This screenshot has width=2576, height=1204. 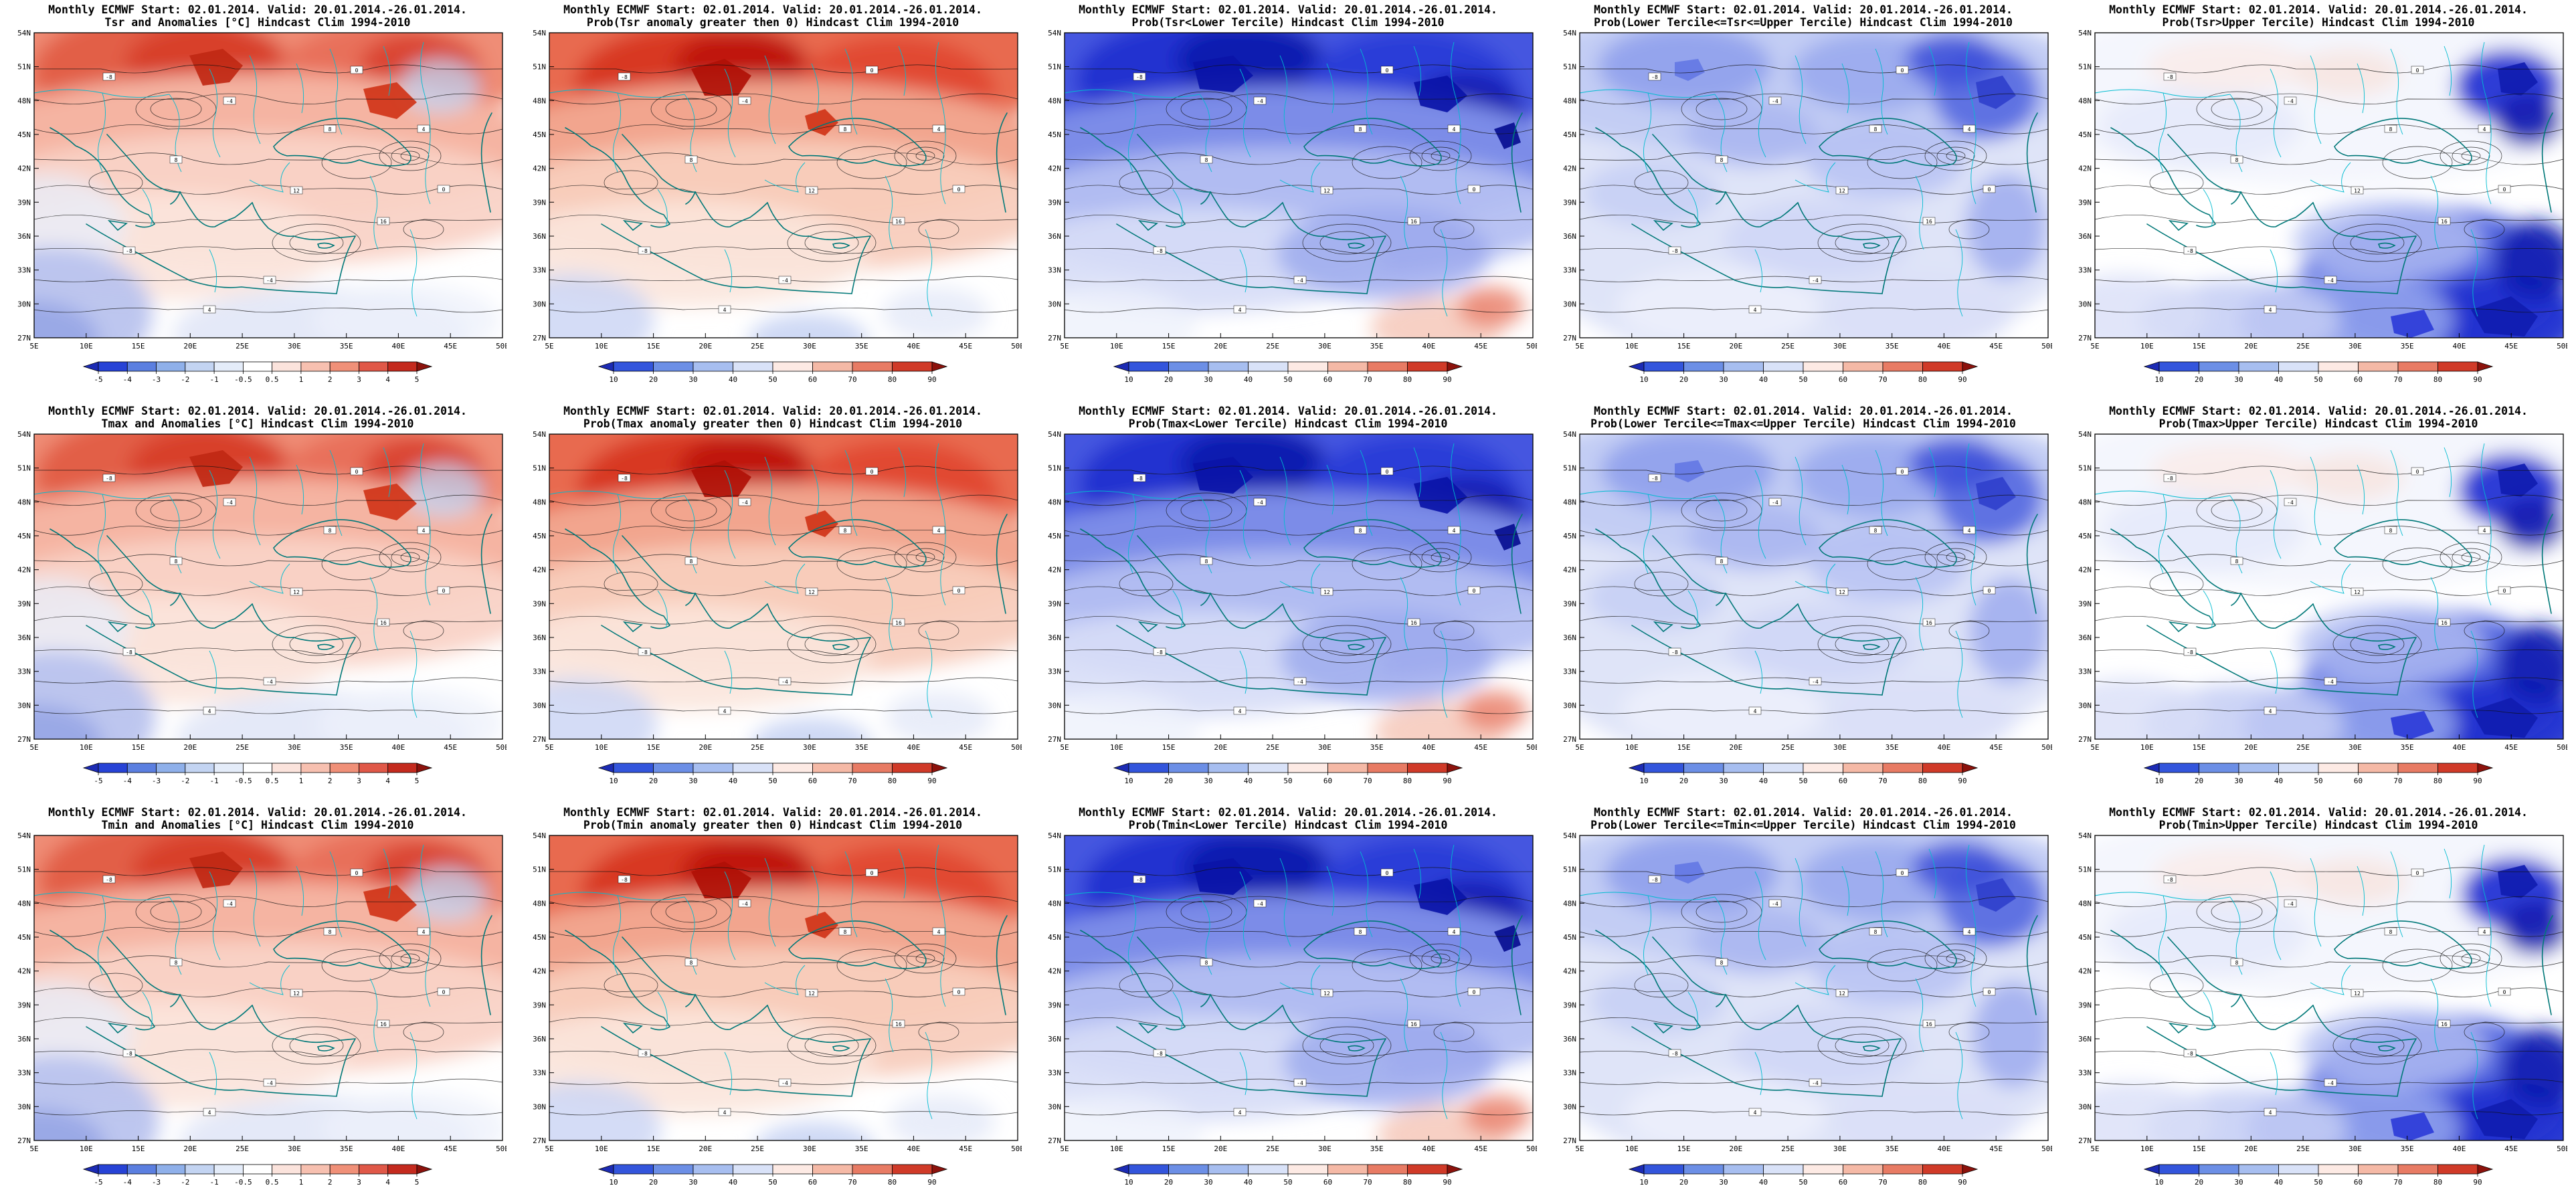 I want to click on lon-axis-label: 5E, so click(x=549, y=346).